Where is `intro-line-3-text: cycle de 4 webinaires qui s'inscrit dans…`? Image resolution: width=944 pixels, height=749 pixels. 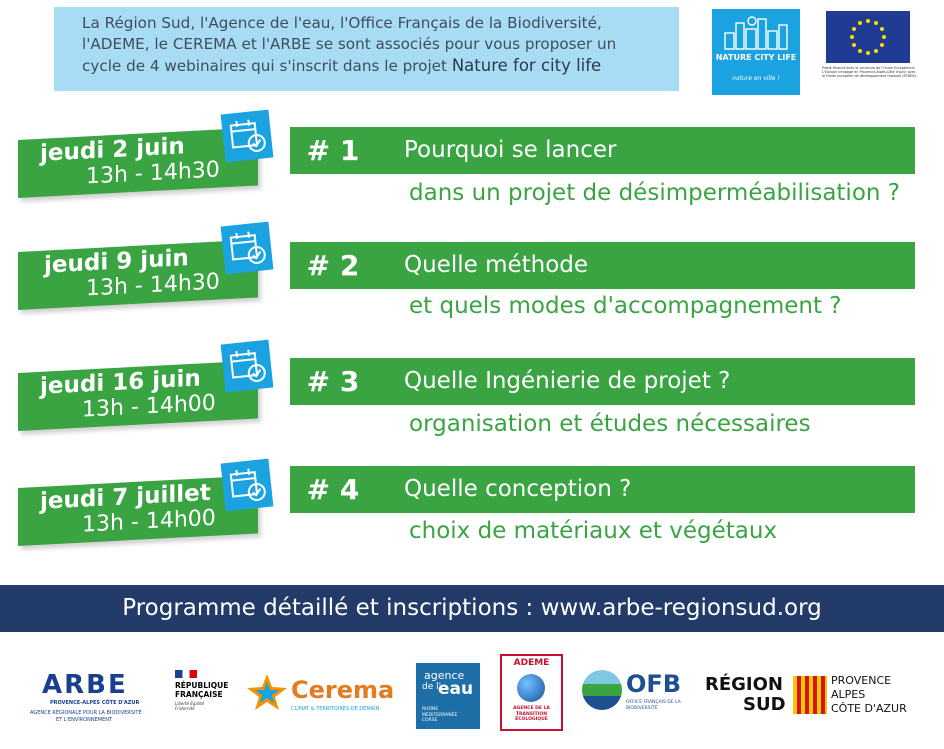
intro-line-3-text: cycle de 4 webinaires qui s'inscrit dans… is located at coordinates (267, 66).